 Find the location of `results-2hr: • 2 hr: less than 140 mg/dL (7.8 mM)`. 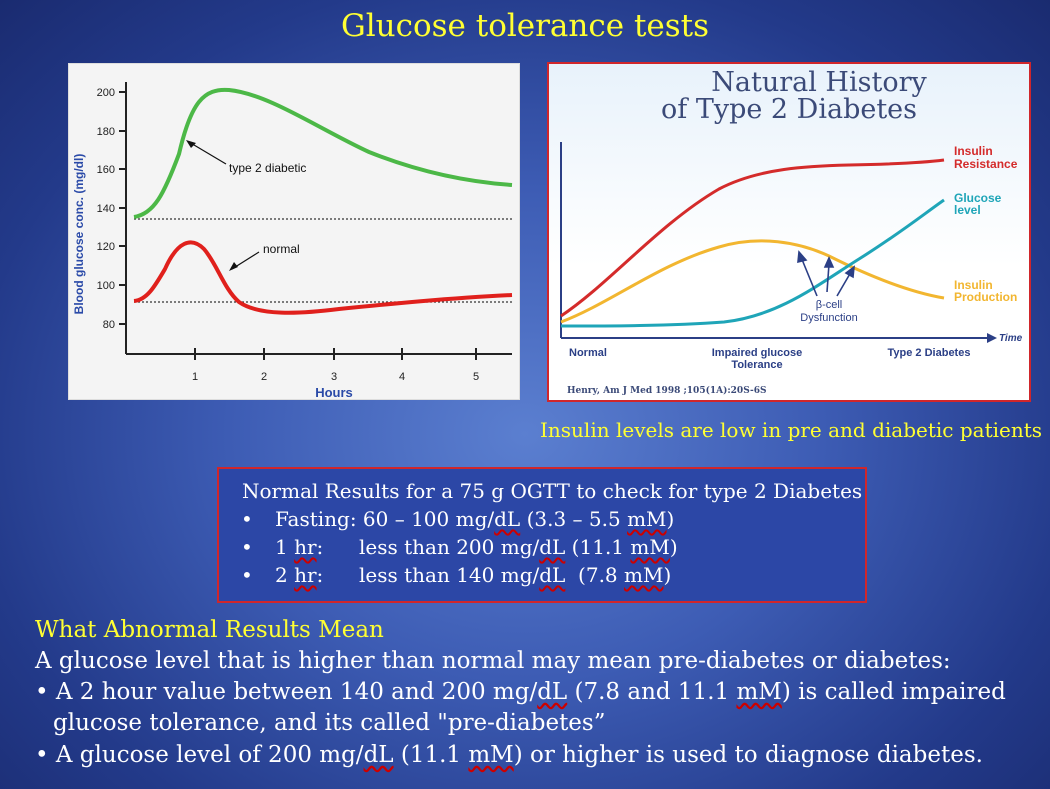

results-2hr: • 2 hr: less than 140 mg/dL (7.8 mM) is located at coordinates (456, 575).